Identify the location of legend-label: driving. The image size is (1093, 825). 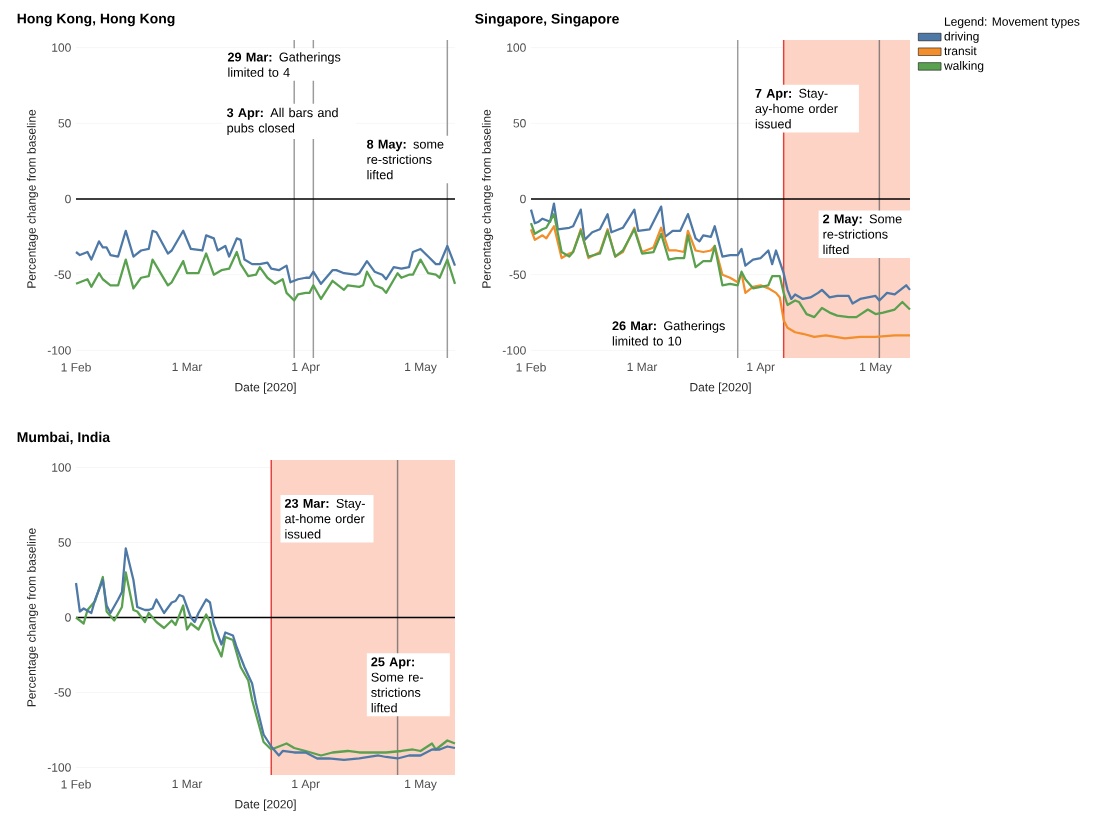
(961, 37).